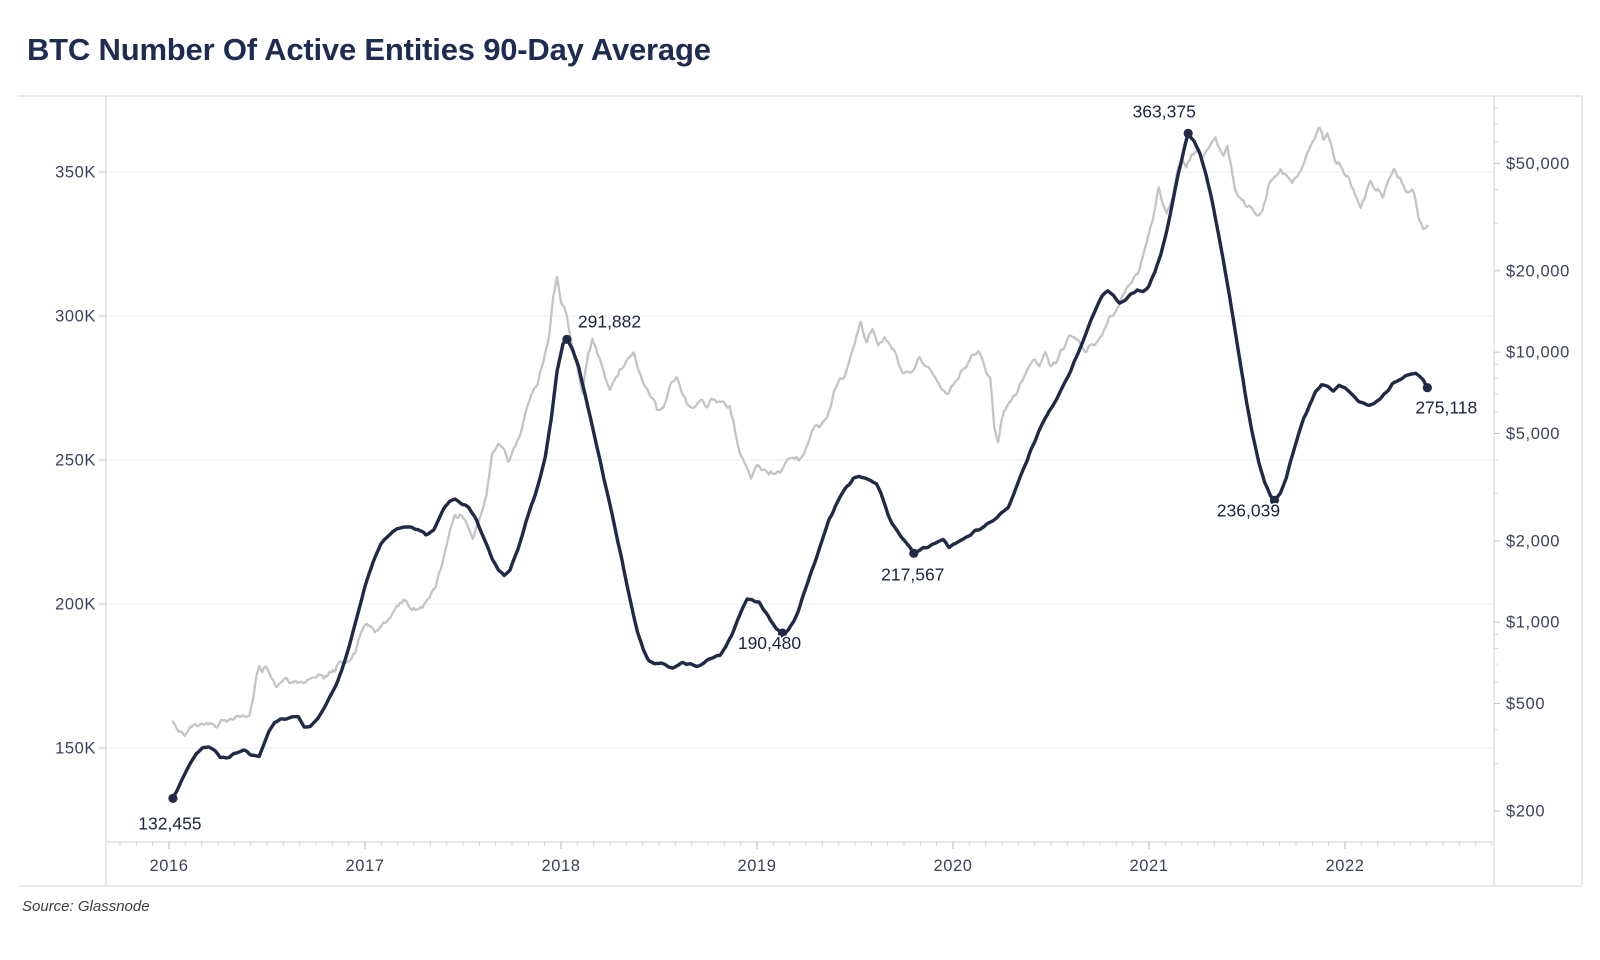 The image size is (1600, 960). Describe the element at coordinates (1248, 510) in the screenshot. I see `annotation-label: 236,039` at that location.